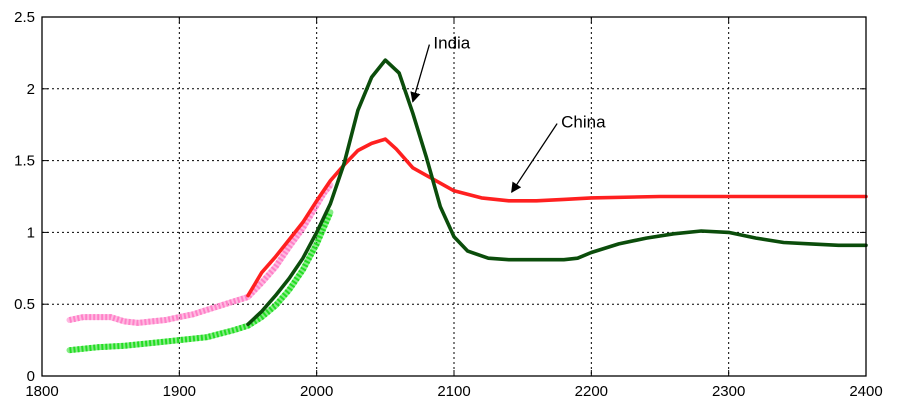  What do you see at coordinates (534, 158) in the screenshot?
I see `annotation-arrow-china` at bounding box center [534, 158].